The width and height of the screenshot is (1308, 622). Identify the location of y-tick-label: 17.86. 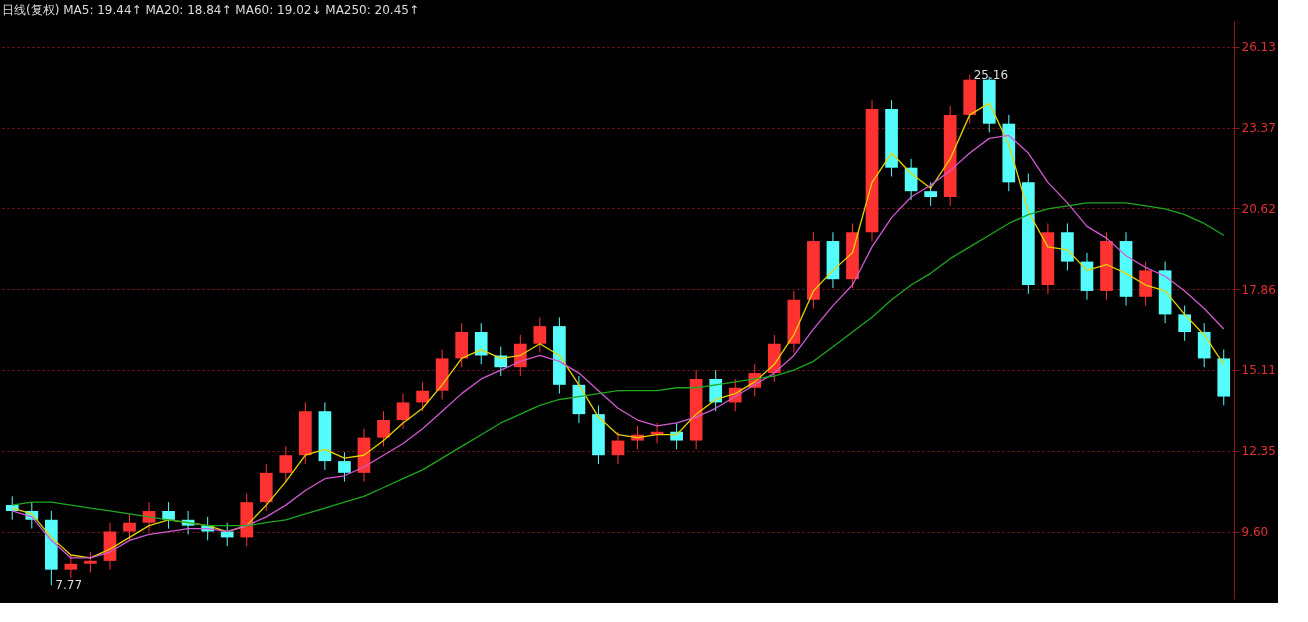
(1258, 289).